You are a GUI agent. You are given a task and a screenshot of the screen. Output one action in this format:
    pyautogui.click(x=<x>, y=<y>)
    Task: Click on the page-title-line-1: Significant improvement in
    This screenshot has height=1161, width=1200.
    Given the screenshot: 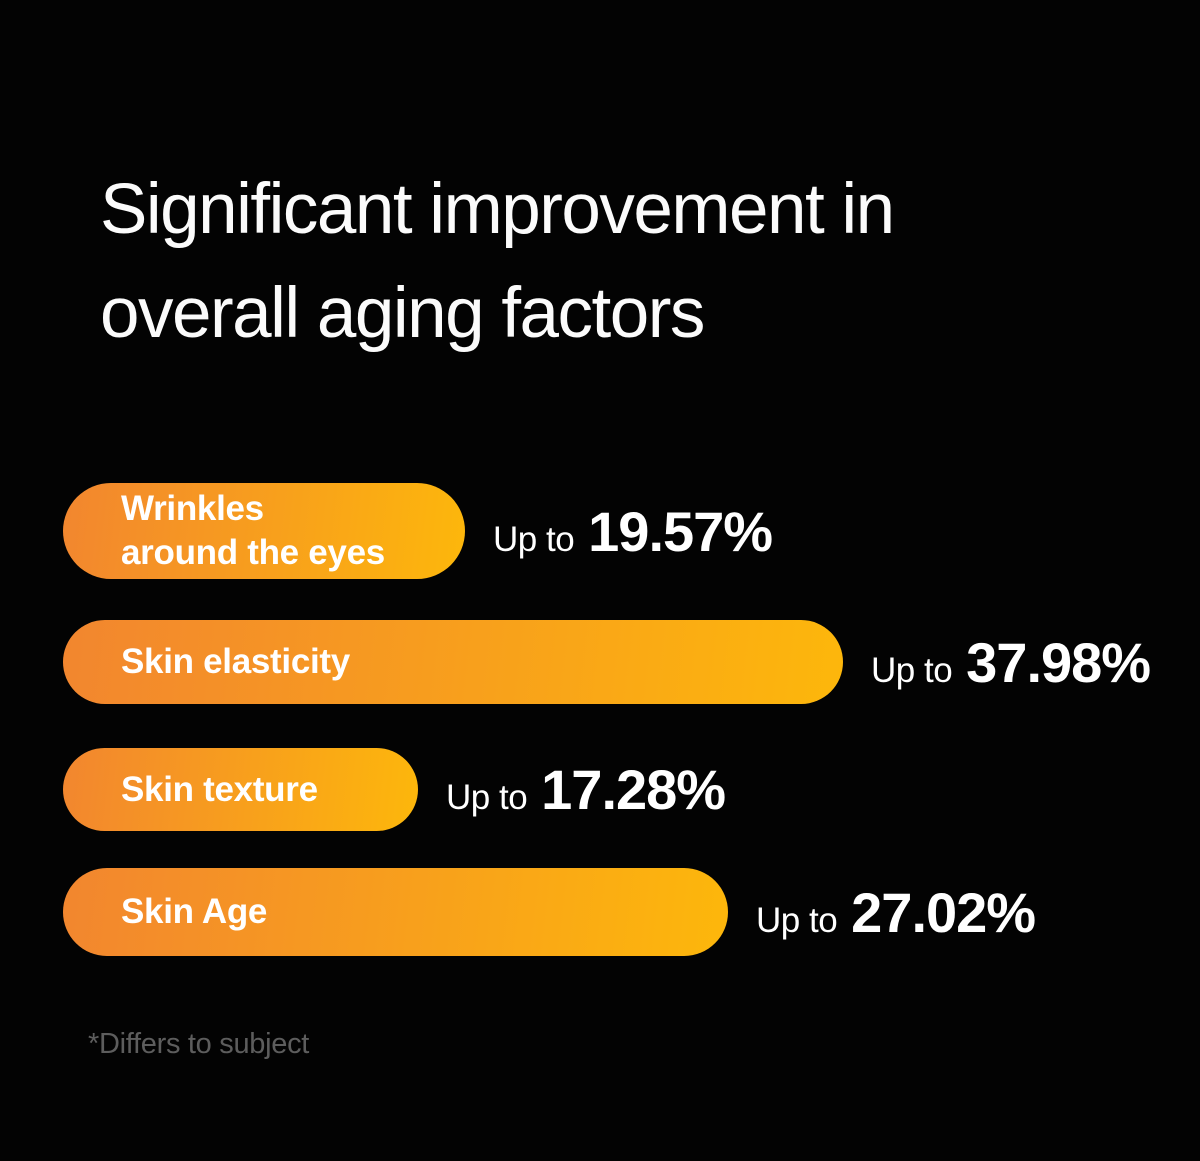 What is the action you would take?
    pyautogui.click(x=497, y=209)
    